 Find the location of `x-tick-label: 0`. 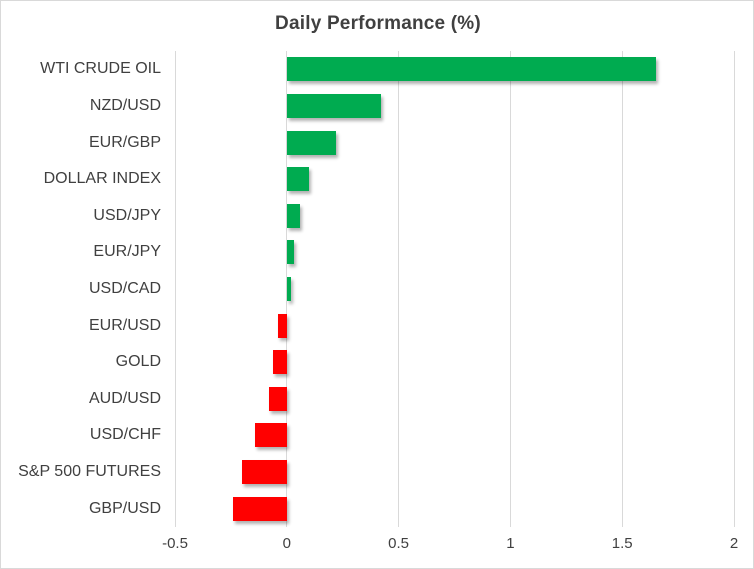

x-tick-label: 0 is located at coordinates (286, 543).